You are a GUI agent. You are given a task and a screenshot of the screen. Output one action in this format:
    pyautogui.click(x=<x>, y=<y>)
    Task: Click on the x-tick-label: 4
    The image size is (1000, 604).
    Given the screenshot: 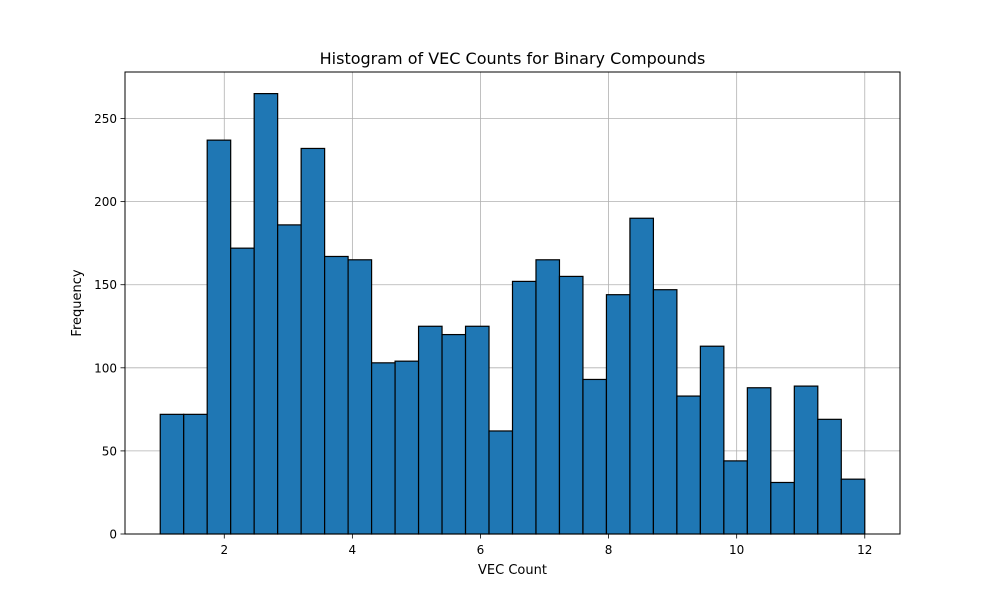 What is the action you would take?
    pyautogui.click(x=353, y=550)
    